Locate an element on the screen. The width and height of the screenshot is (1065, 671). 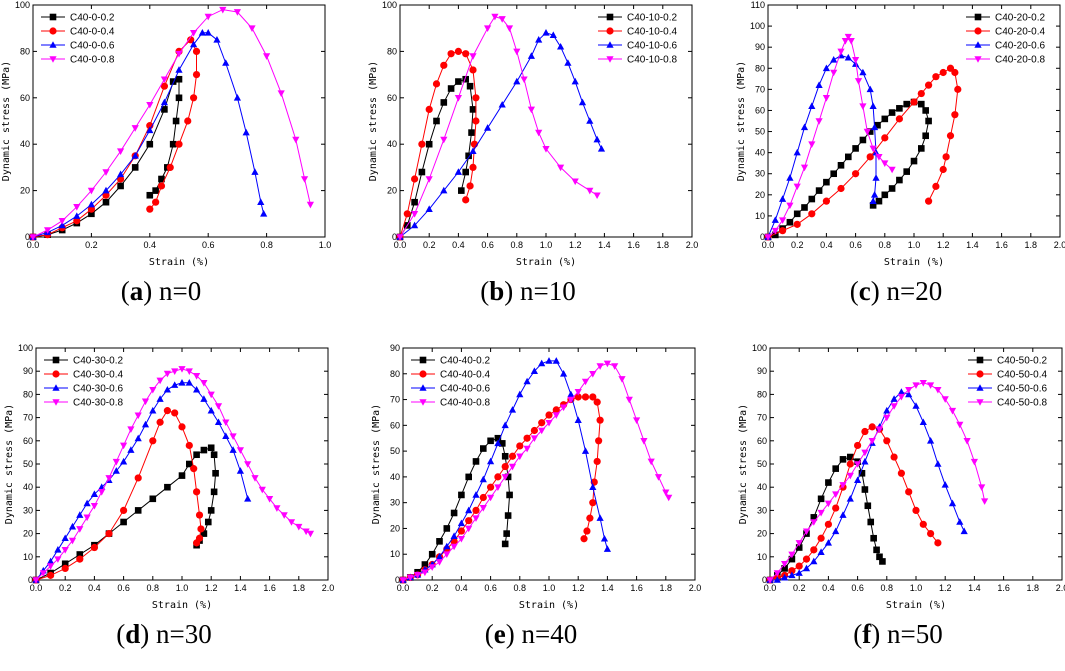
panel-caption: (b) n=10 is located at coordinates (528, 291).